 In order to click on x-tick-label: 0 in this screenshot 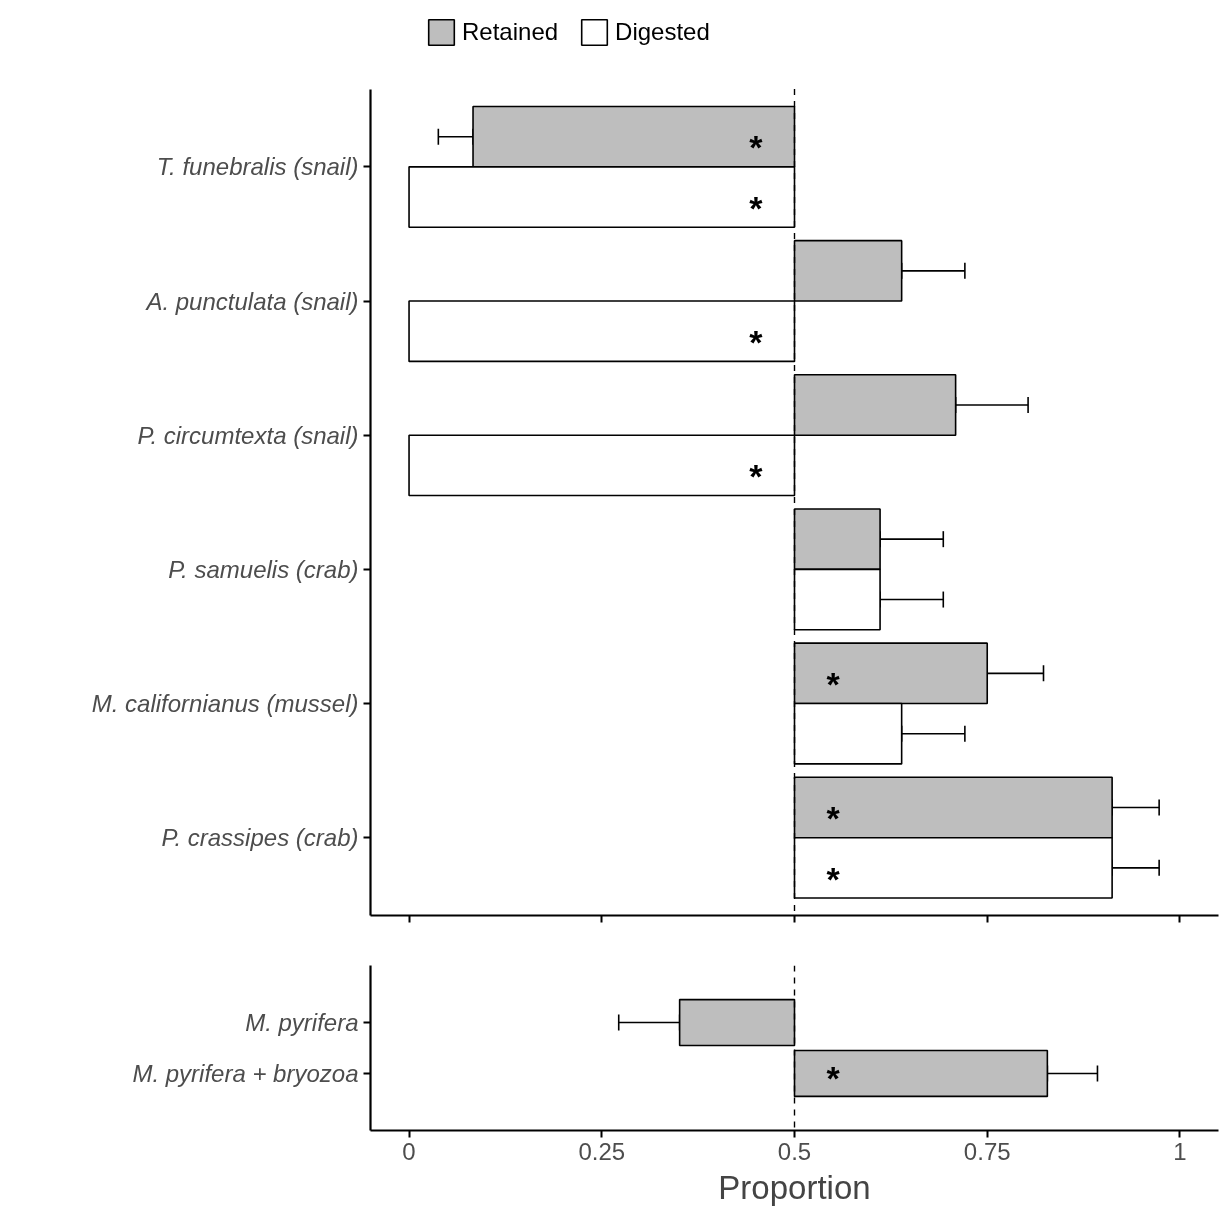, I will do `click(409, 1151)`.